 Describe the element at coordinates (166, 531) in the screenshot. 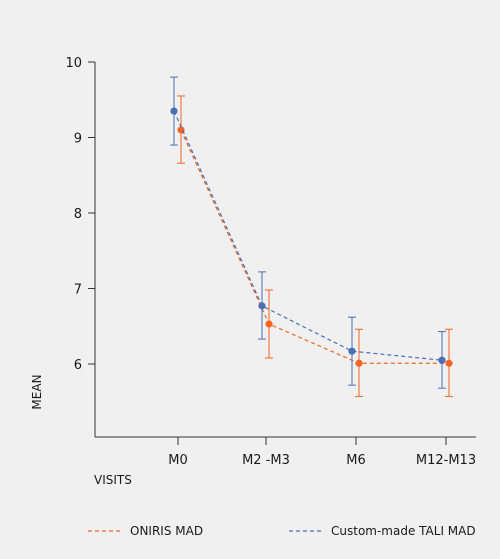

I see `legend-label-0: ONIRIS MAD` at that location.